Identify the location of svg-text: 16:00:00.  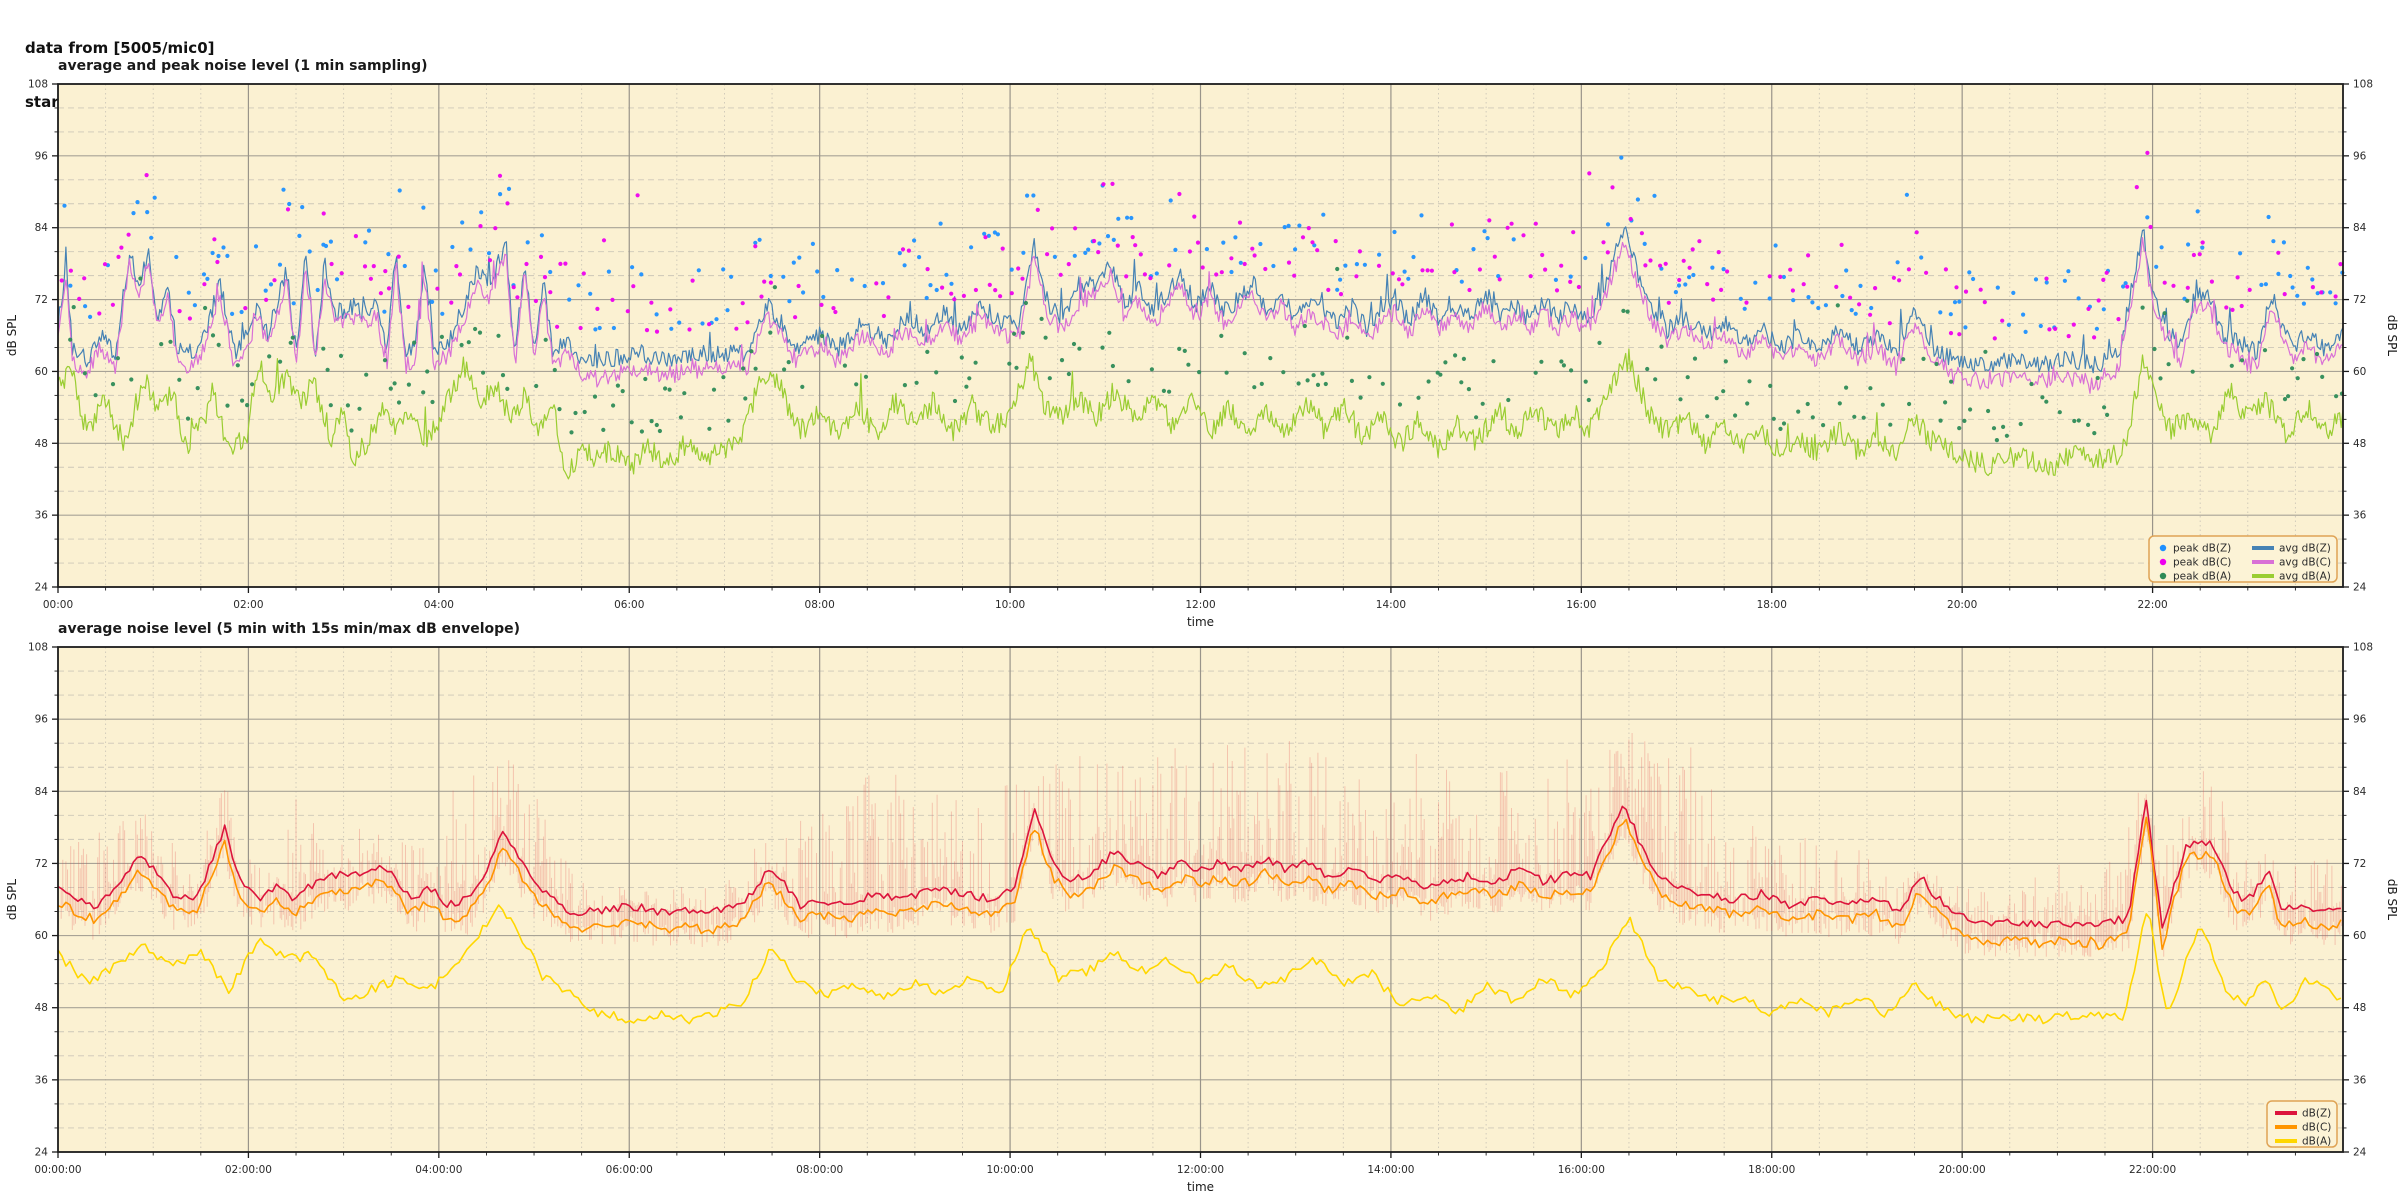
(1581, 1170).